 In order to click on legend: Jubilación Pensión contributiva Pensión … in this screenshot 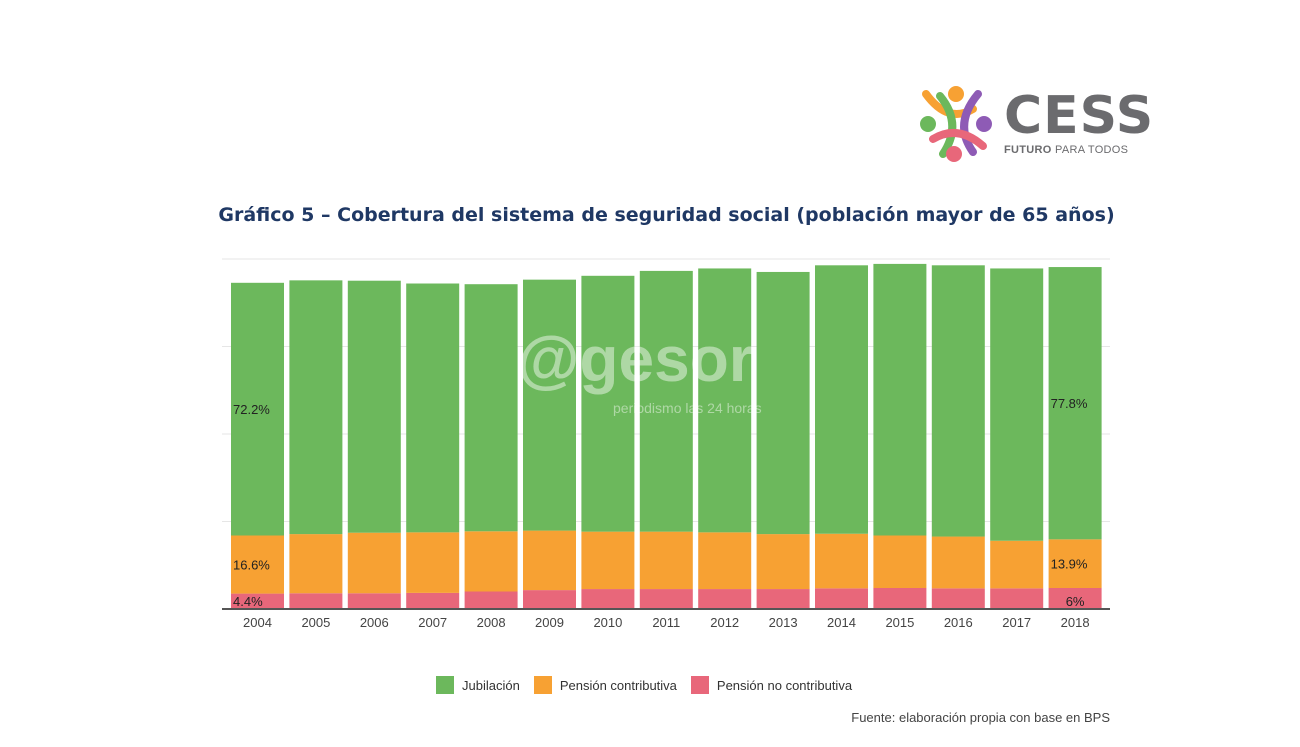, I will do `click(644, 685)`.